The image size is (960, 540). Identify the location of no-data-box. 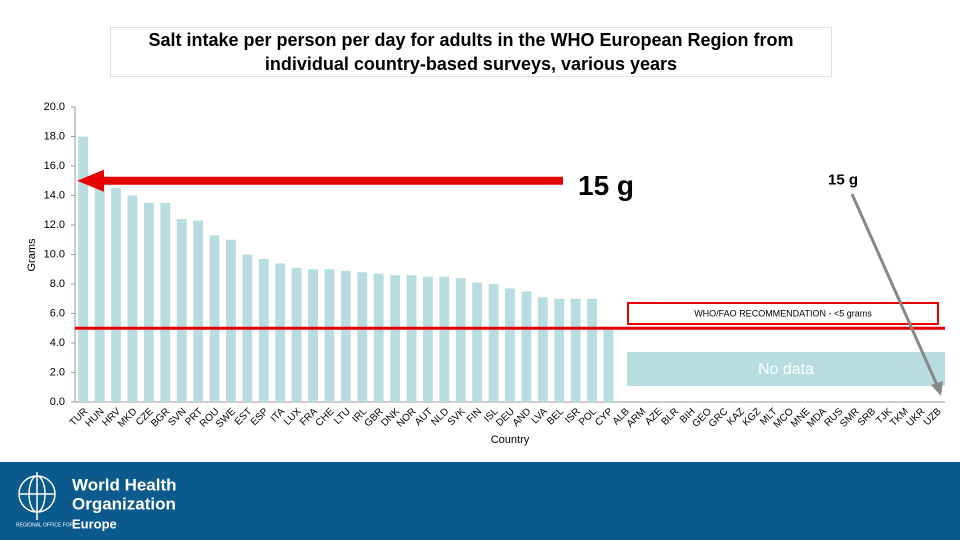
(786, 369).